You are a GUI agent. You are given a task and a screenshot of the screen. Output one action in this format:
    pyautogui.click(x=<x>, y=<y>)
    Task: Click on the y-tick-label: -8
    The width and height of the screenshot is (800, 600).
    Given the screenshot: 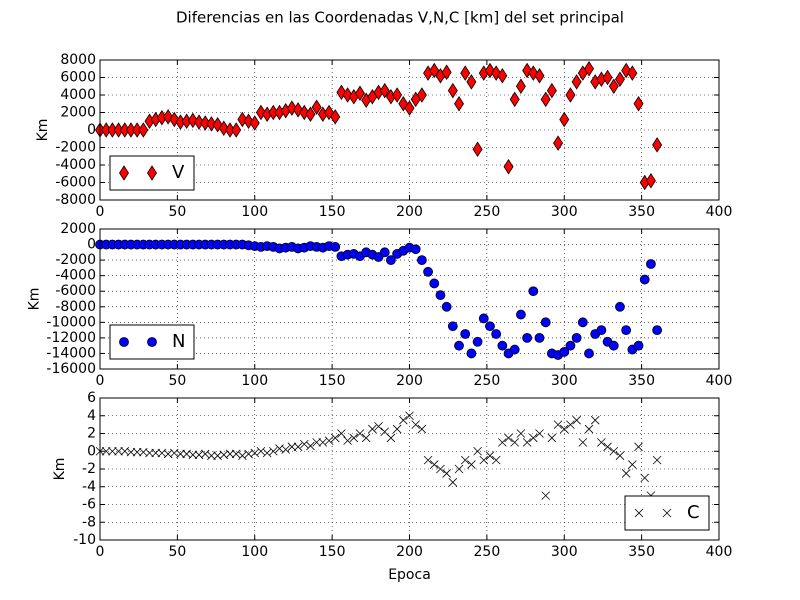 What is the action you would take?
    pyautogui.click(x=89, y=522)
    